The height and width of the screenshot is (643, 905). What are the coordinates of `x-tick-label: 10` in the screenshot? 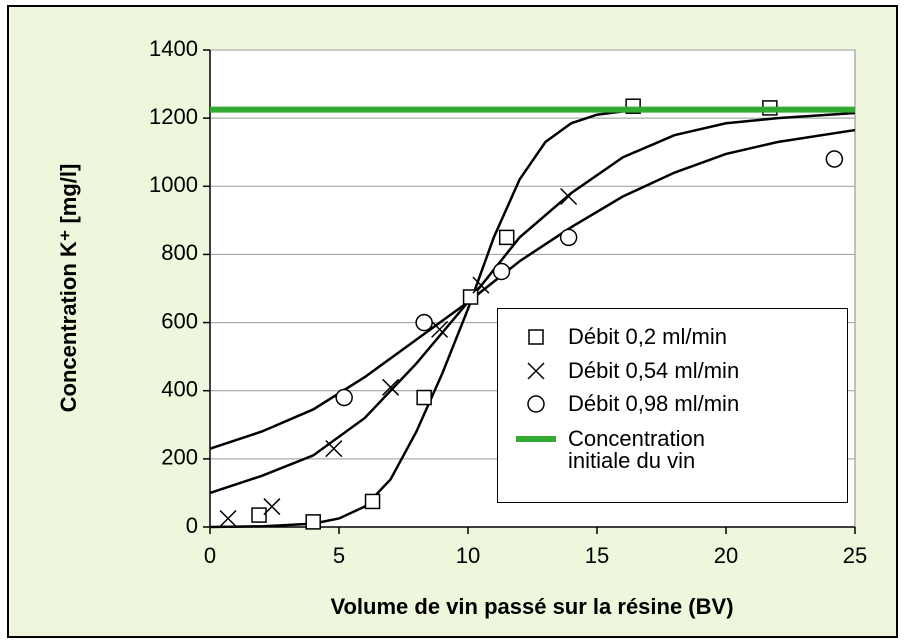 It's located at (468, 555).